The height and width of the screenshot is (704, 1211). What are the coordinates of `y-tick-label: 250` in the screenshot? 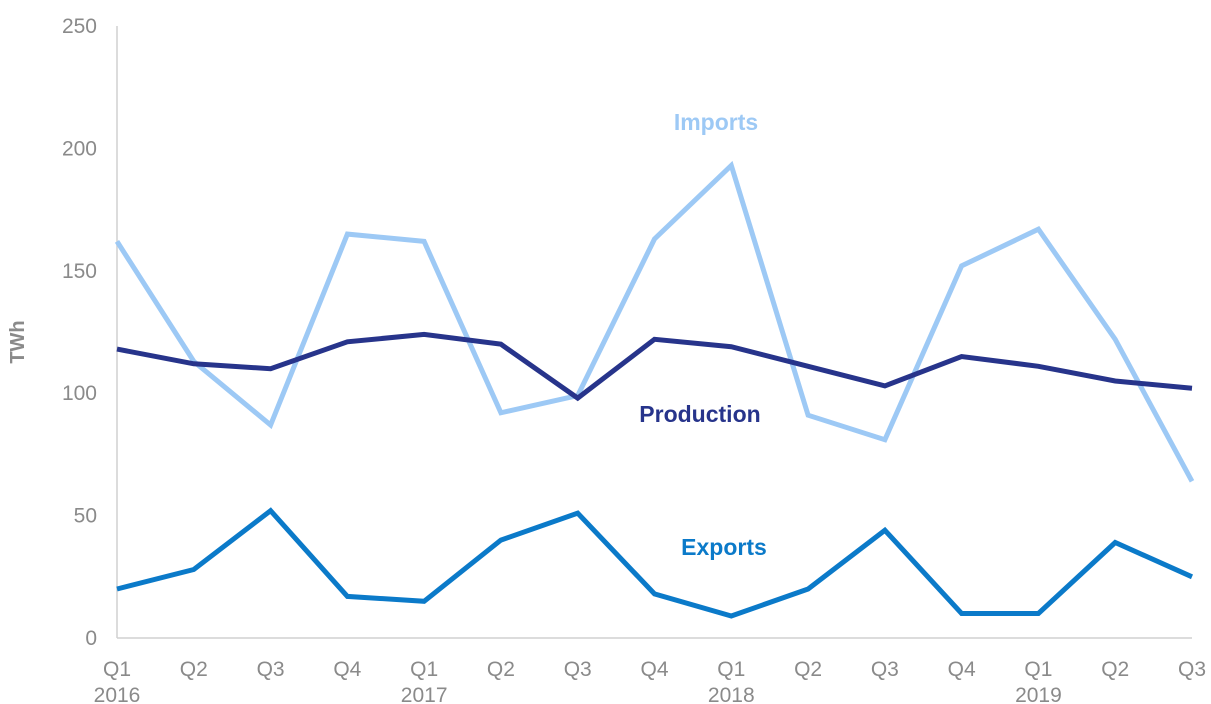 It's located at (79, 26).